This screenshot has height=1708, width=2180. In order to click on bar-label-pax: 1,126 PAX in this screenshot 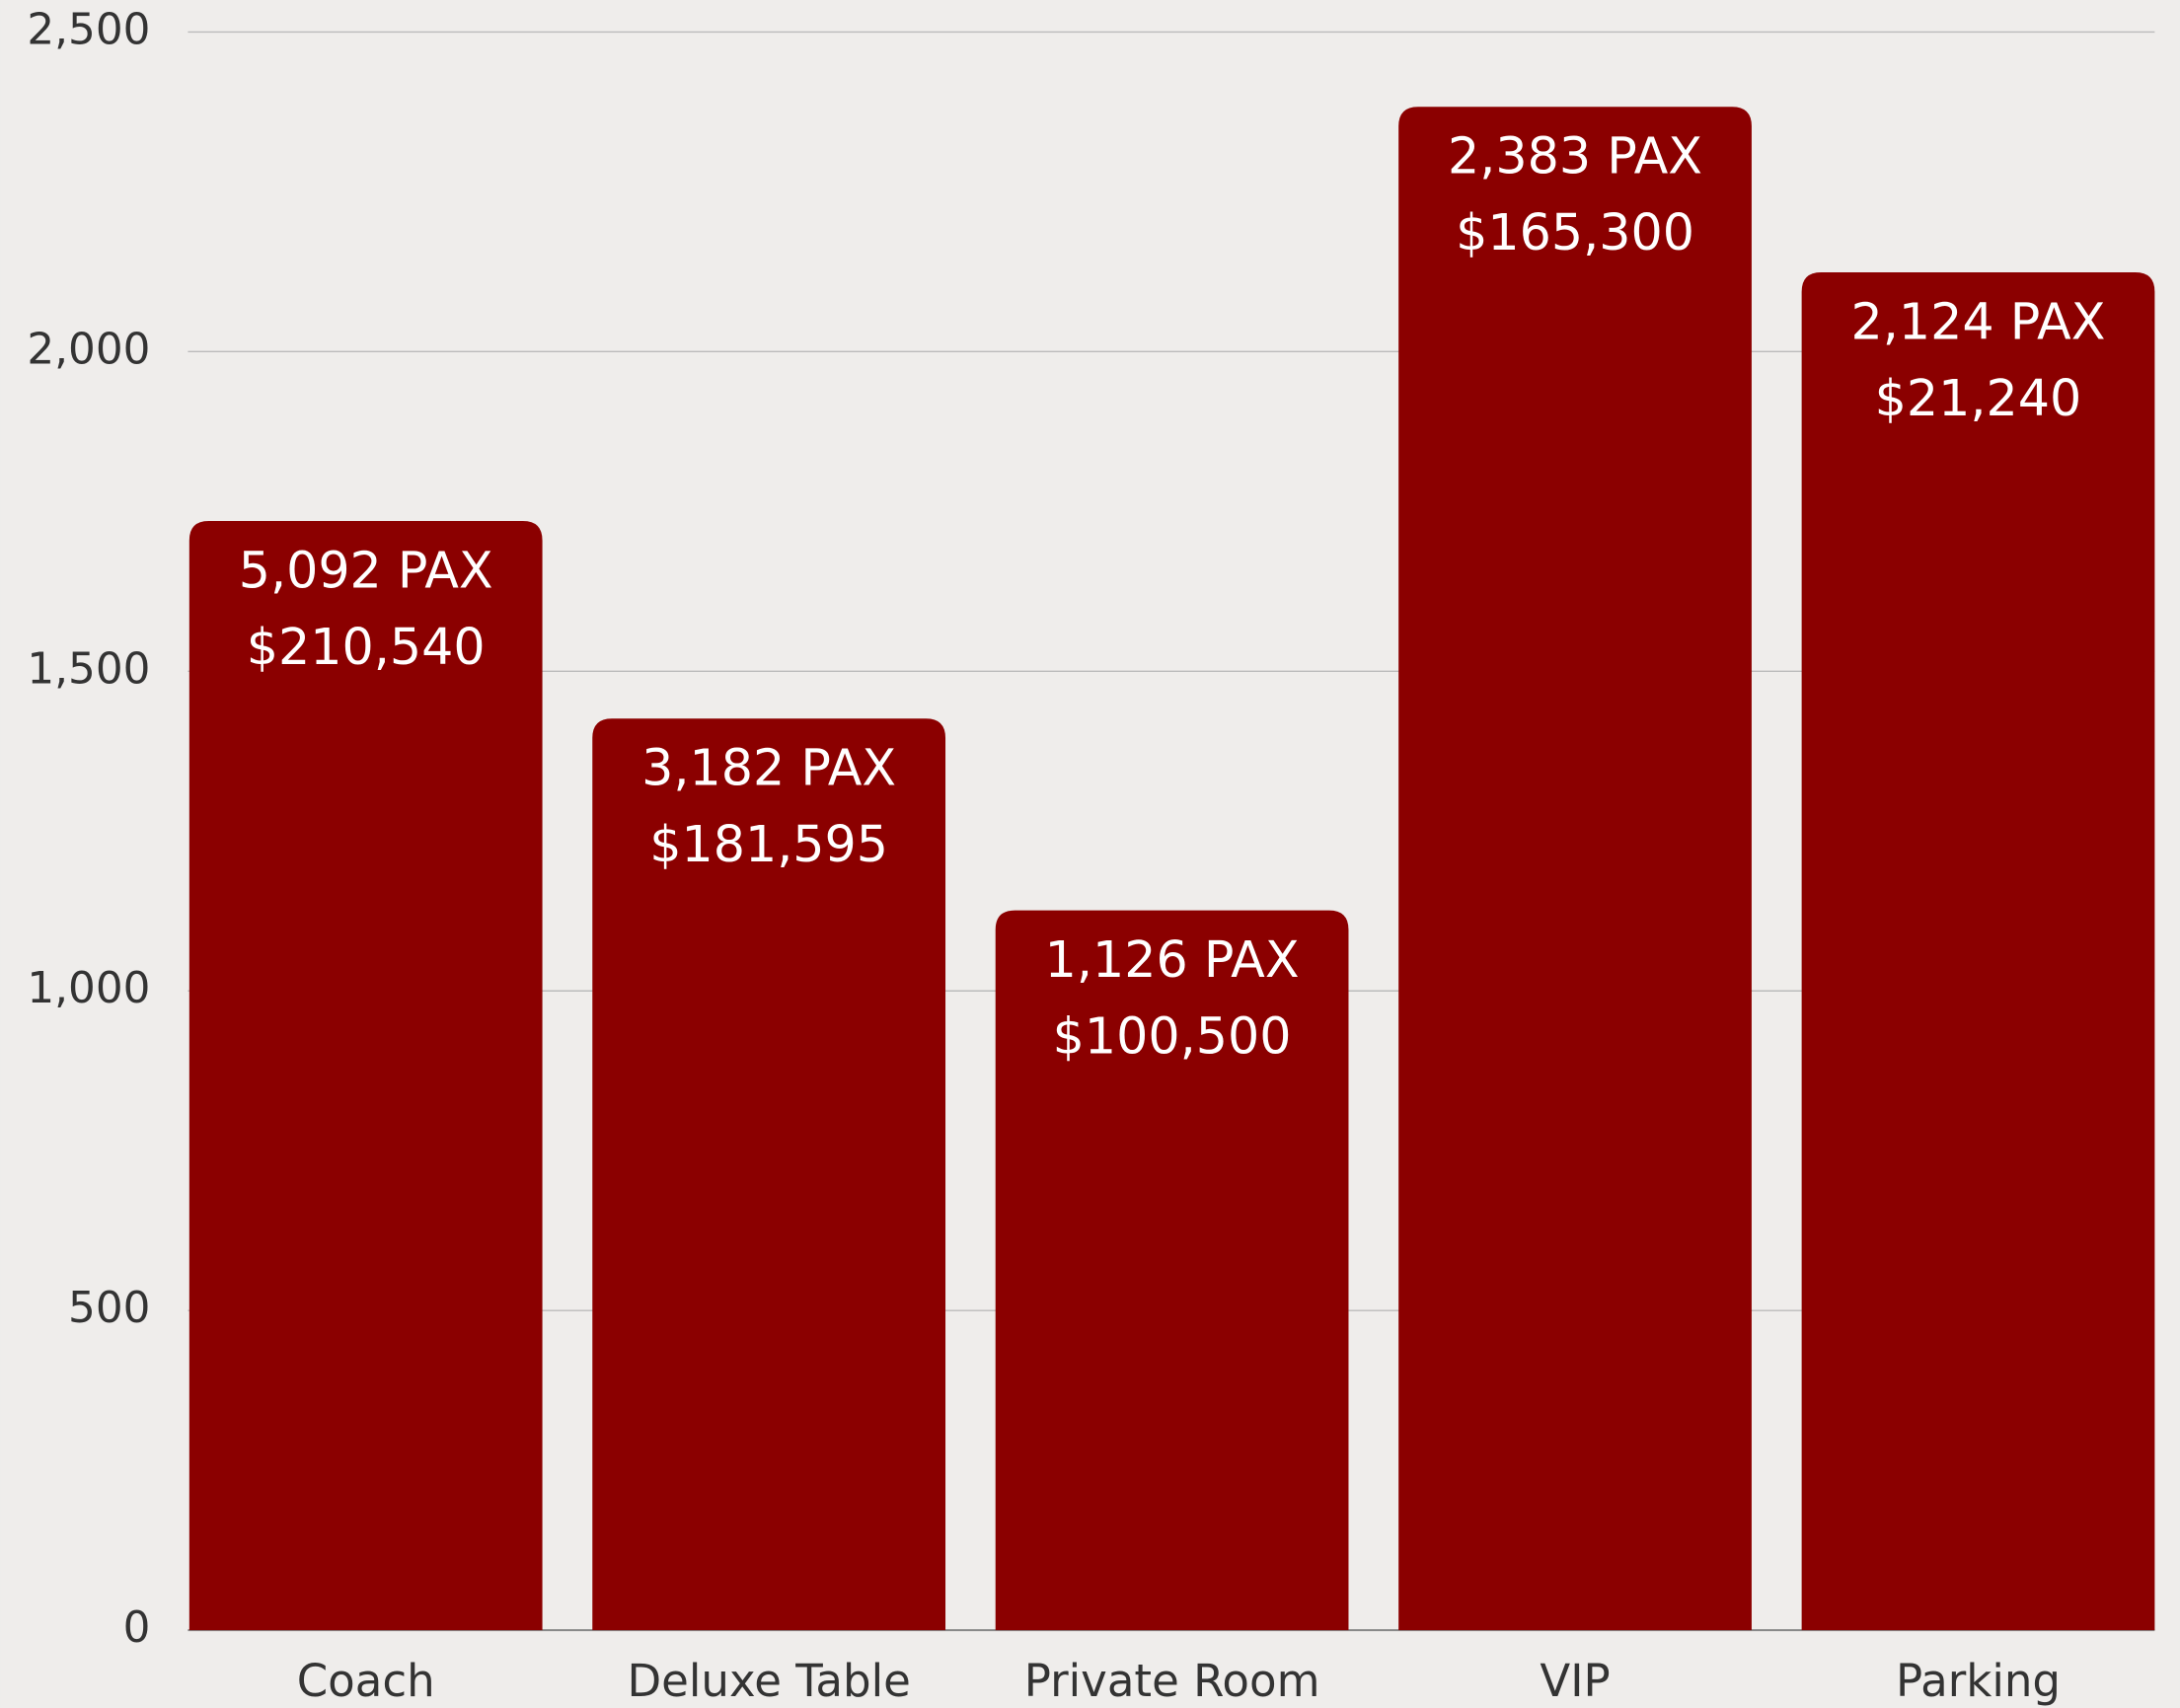, I will do `click(1172, 959)`.